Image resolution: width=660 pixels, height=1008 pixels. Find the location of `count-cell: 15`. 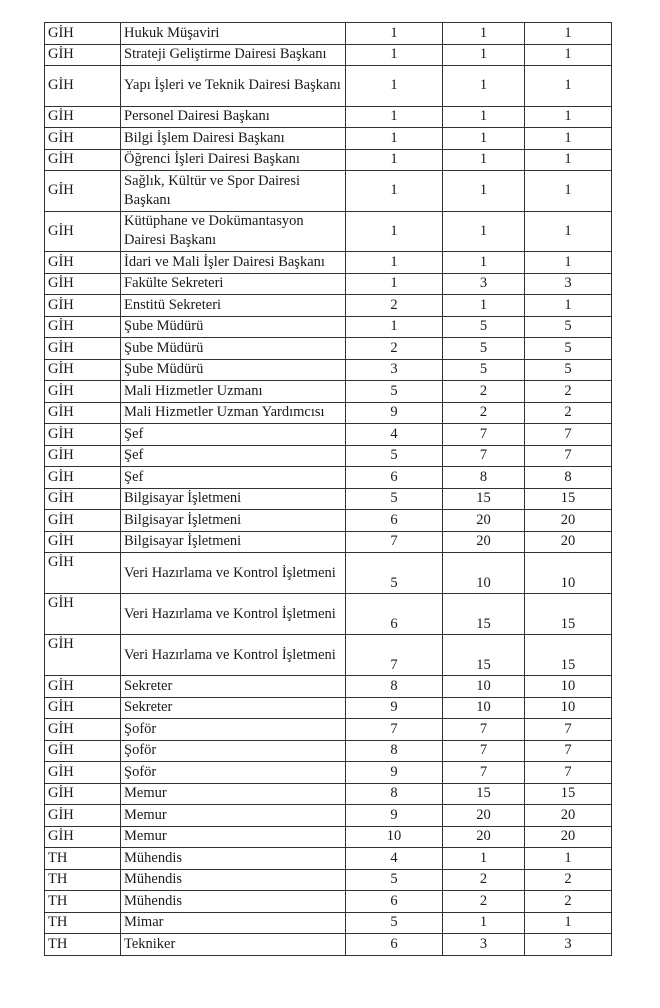

count-cell: 15 is located at coordinates (483, 655).